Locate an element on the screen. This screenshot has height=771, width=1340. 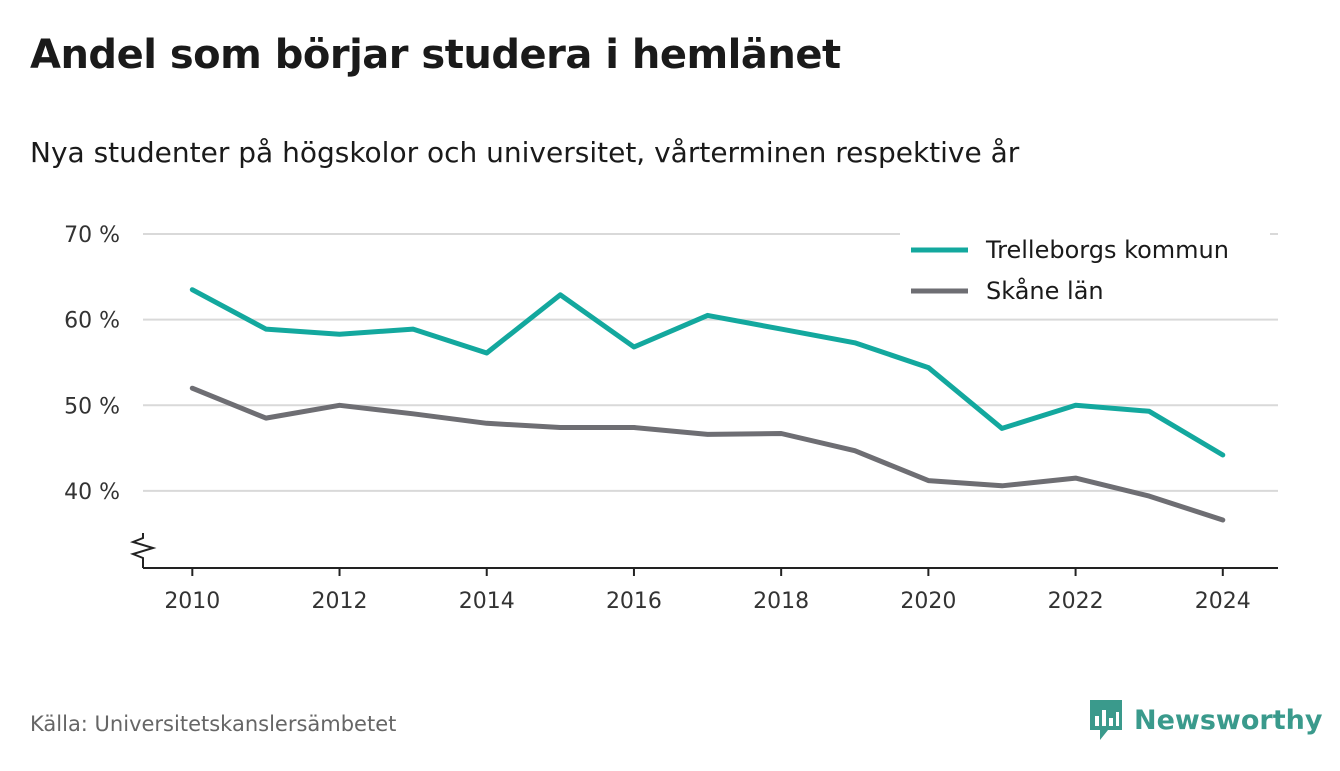
x-tick-label: 2010 is located at coordinates (192, 601).